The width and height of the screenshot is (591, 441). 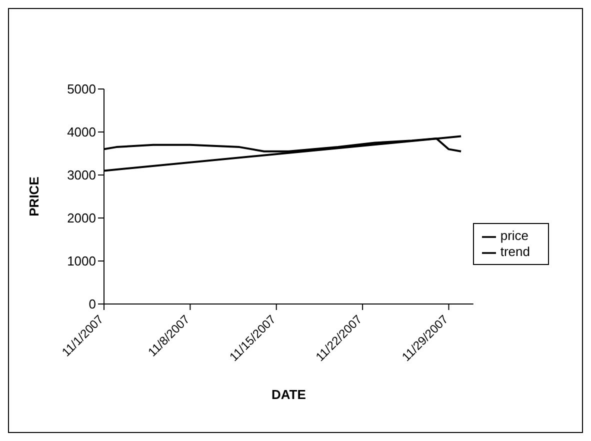 I want to click on legend-label: price, so click(x=514, y=236).